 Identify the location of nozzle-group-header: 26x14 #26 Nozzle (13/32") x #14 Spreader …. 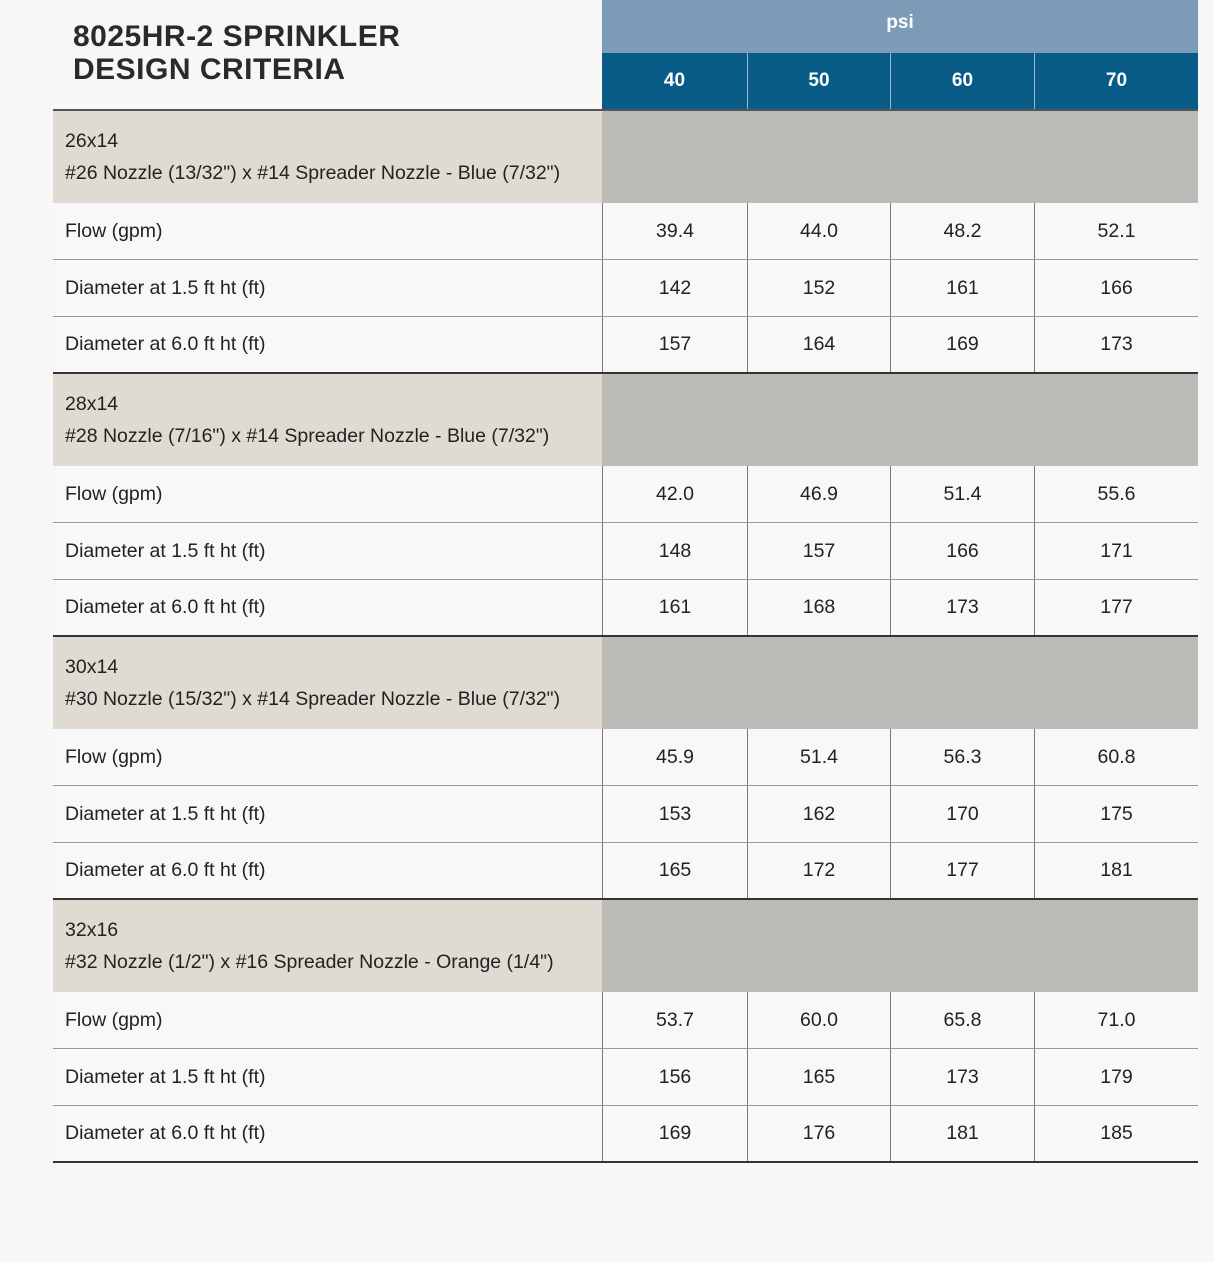
(625, 157).